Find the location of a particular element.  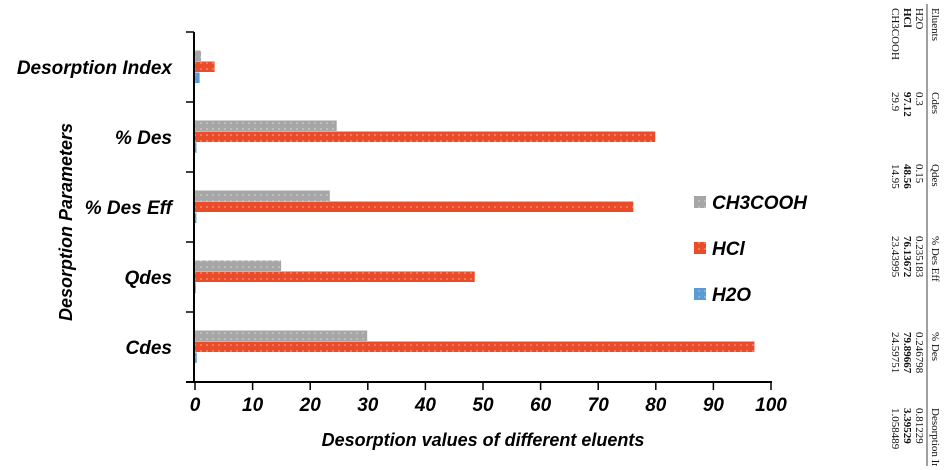

table-header-cell: % Des Eff is located at coordinates (935, 259).